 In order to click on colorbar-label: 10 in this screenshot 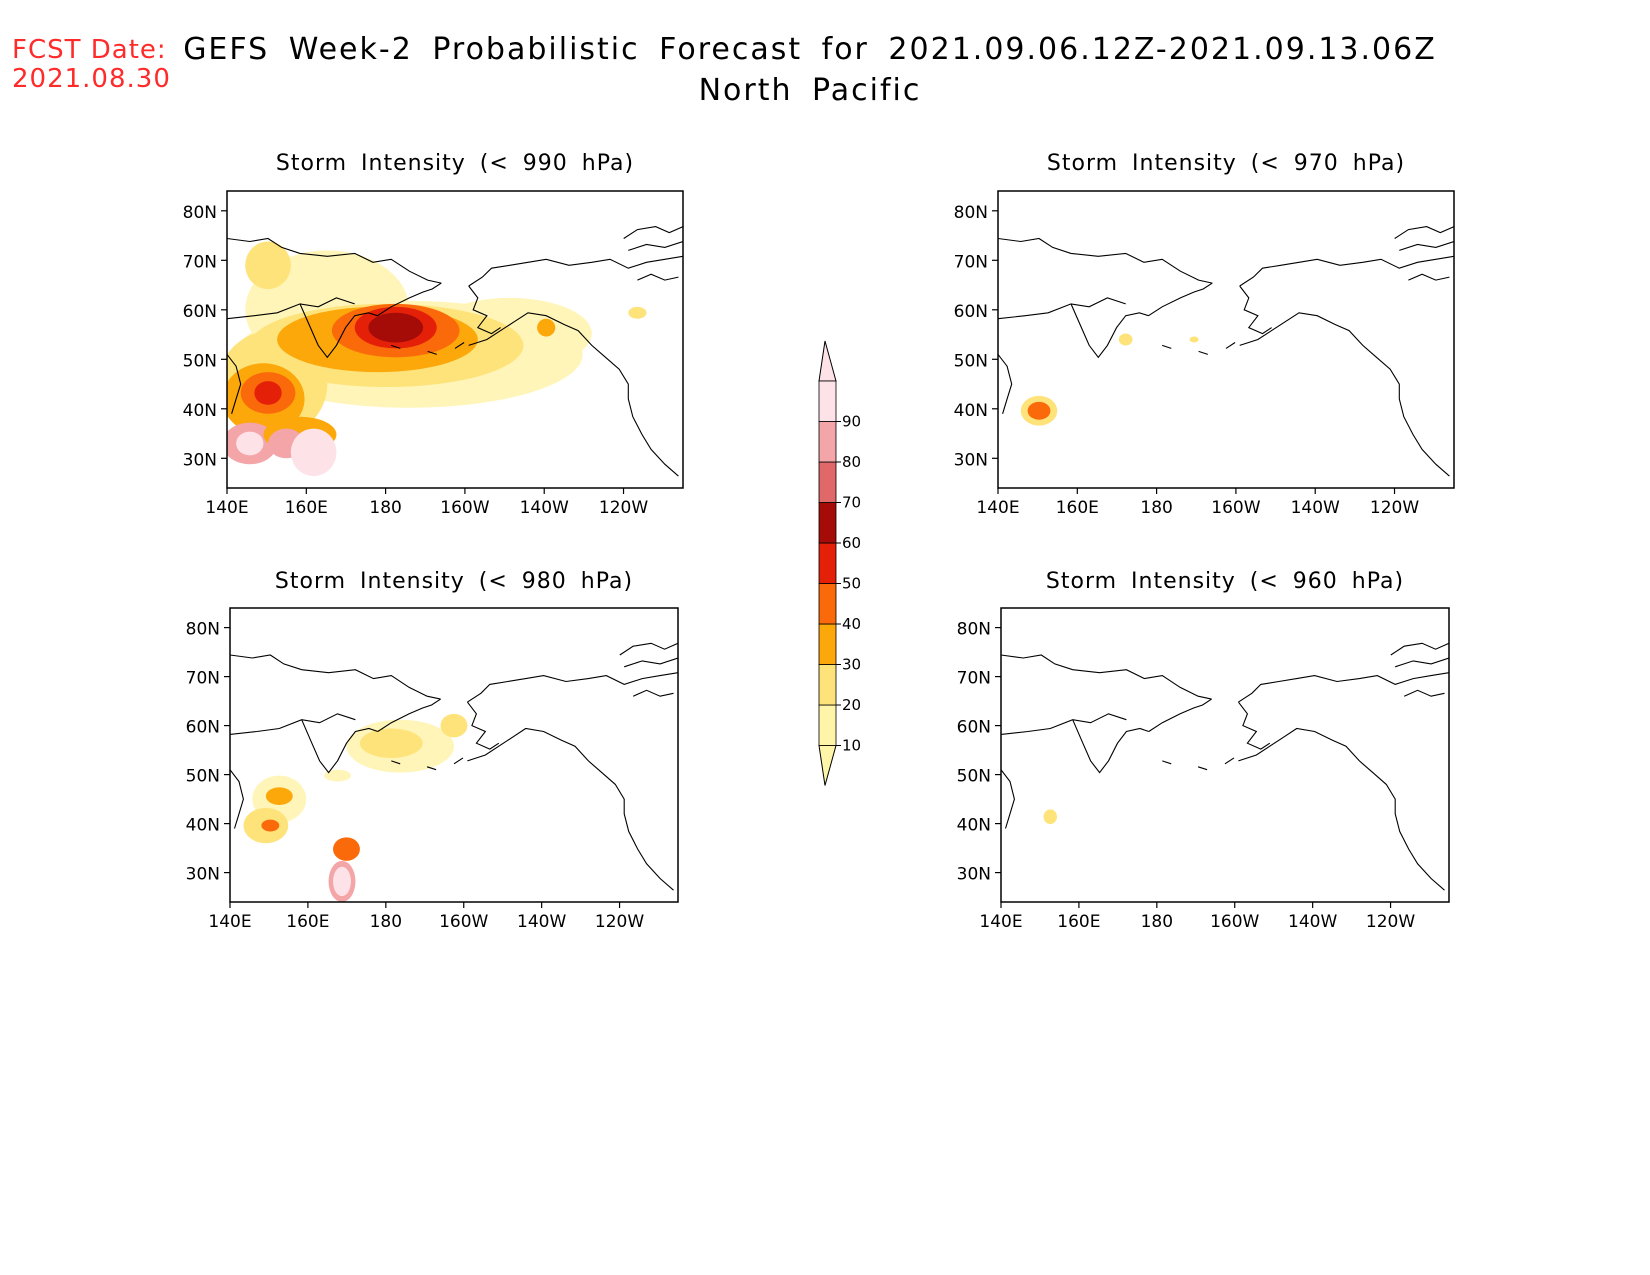, I will do `click(851, 746)`.